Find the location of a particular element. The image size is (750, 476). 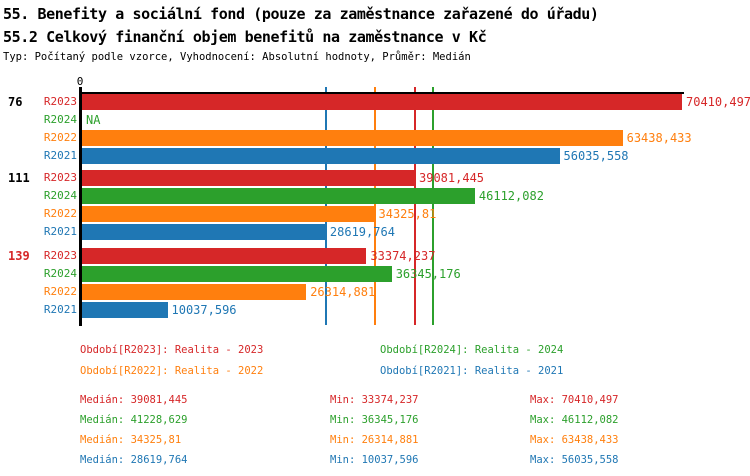

x-axis-line is located at coordinates (382, 93).